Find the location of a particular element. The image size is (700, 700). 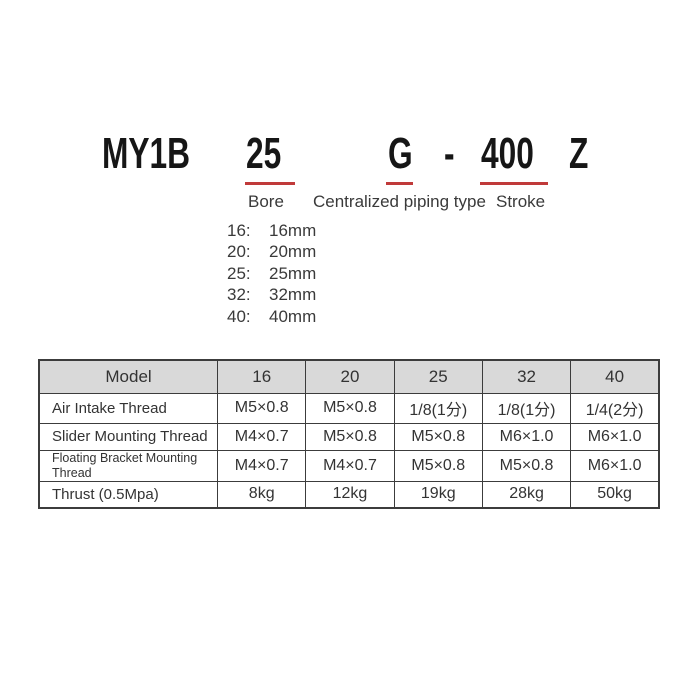

row-label: Thrust (0.5Mpa) is located at coordinates (128, 494).